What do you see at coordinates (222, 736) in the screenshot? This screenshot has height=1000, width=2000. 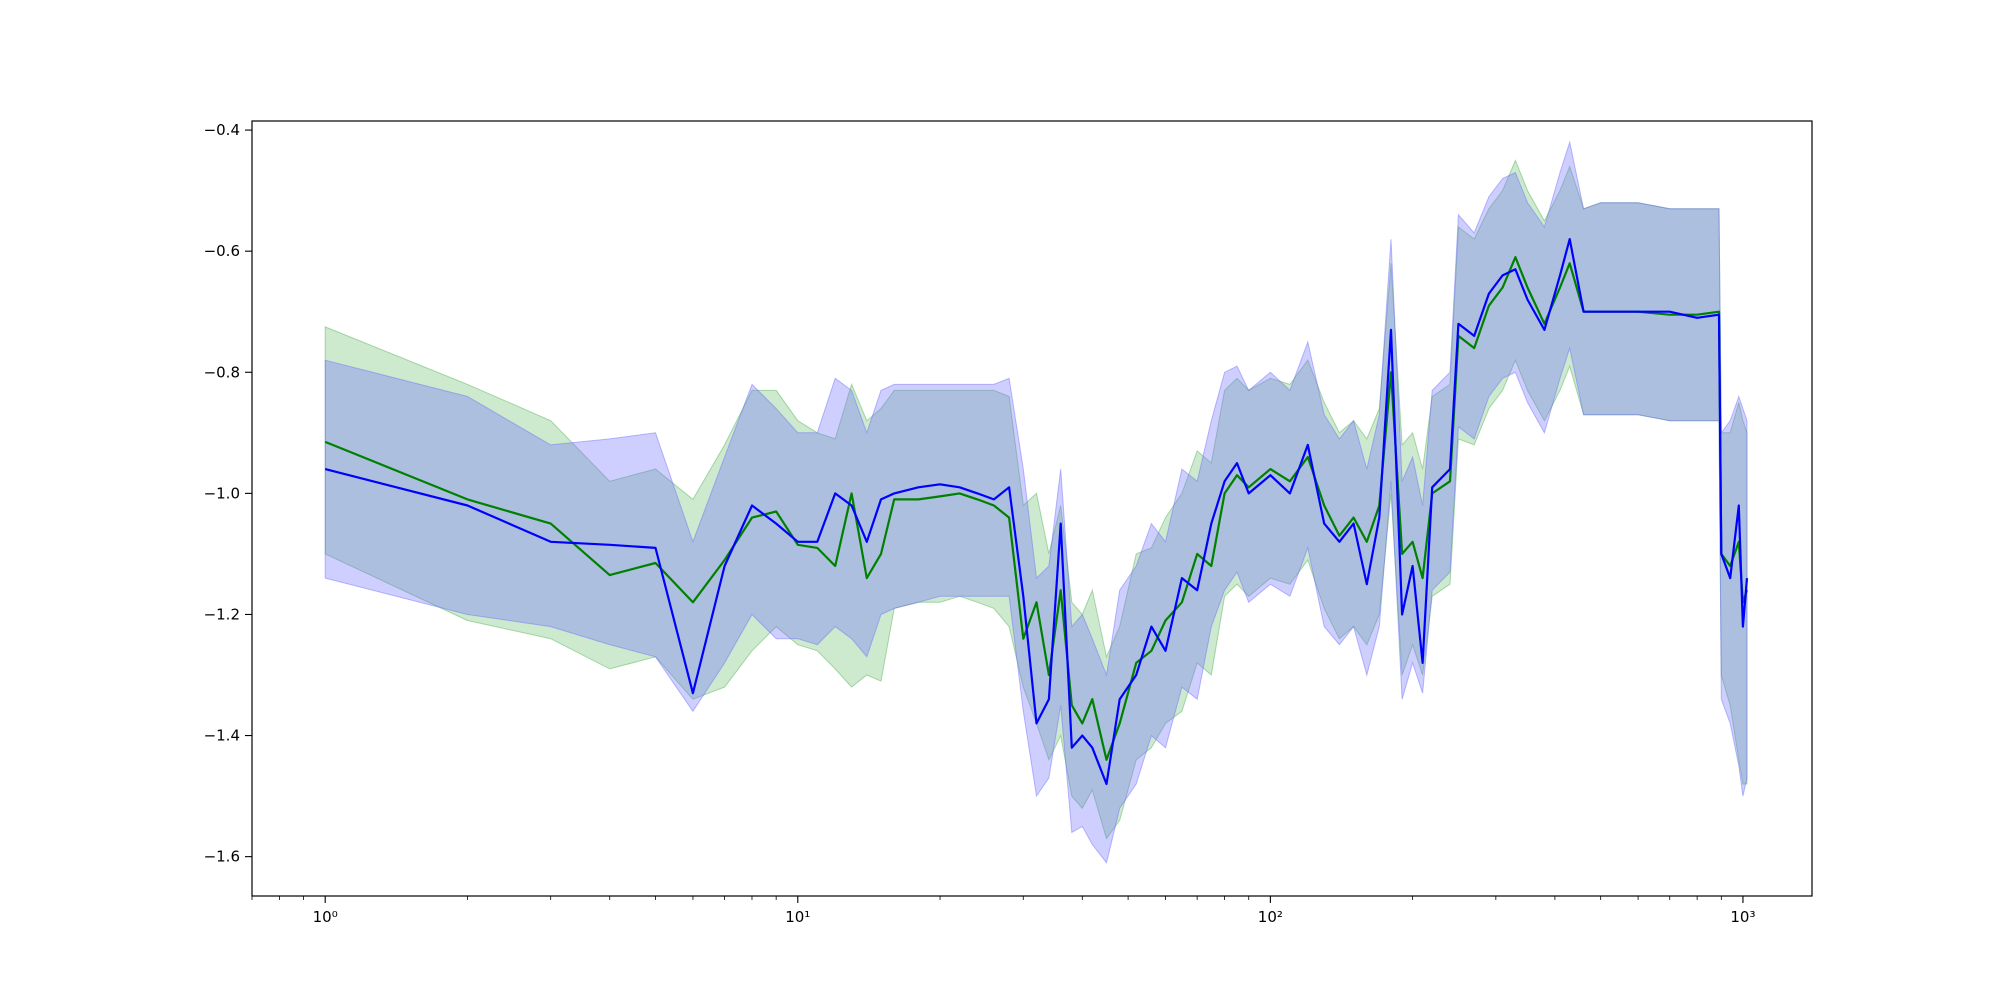 I see `y-tick-label: −1.4` at bounding box center [222, 736].